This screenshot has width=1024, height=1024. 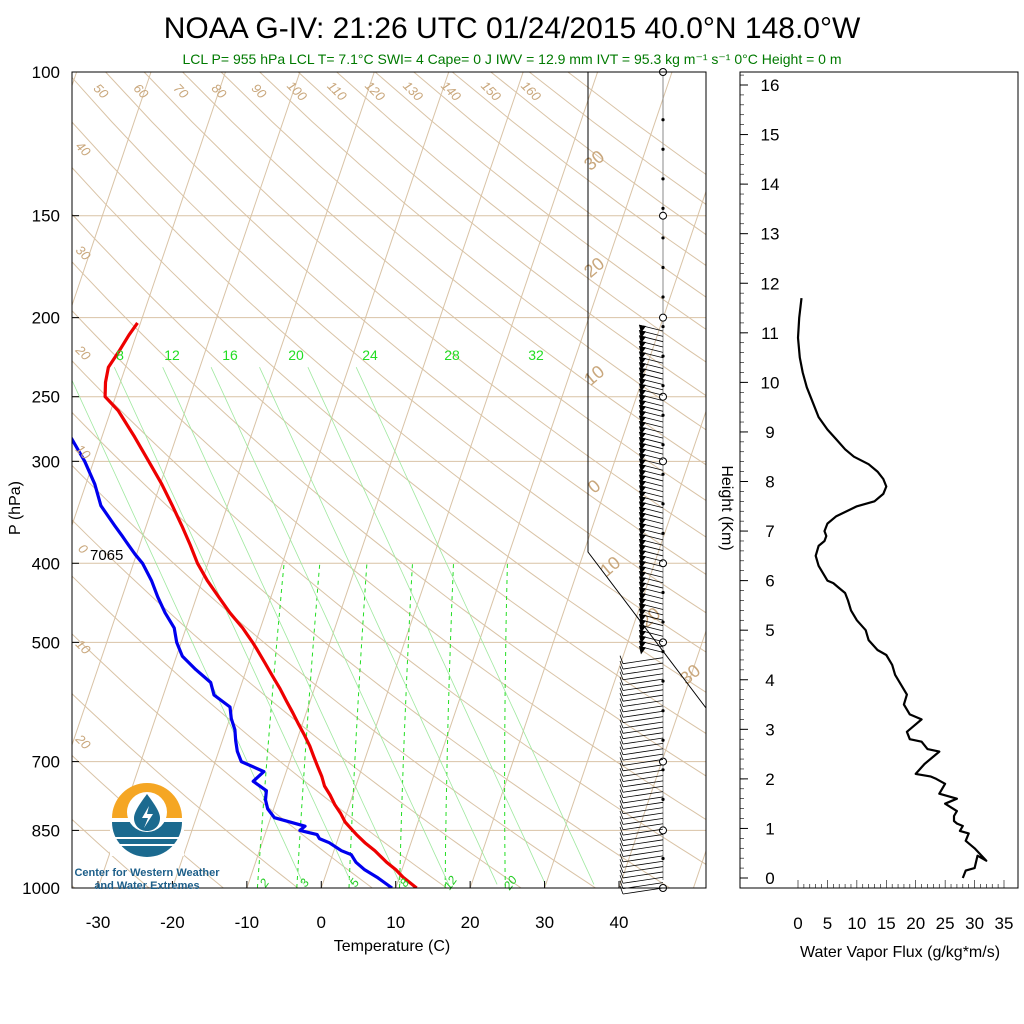 I want to click on profile-y-tick-label: 12, so click(x=770, y=283).